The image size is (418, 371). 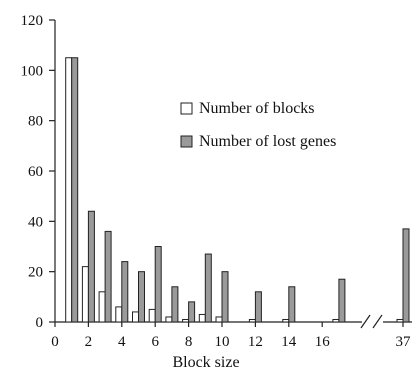 I want to click on y-tick-label: 100, so click(x=32, y=71).